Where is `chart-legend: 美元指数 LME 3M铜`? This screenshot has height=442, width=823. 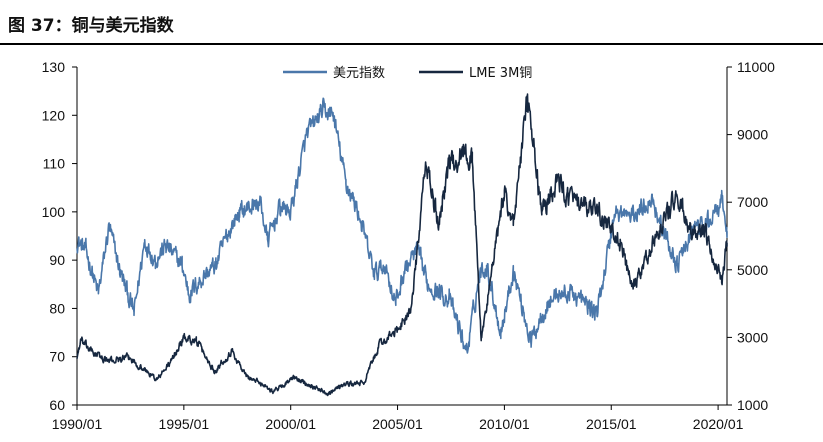 chart-legend: 美元指数 LME 3M铜 is located at coordinates (407, 73).